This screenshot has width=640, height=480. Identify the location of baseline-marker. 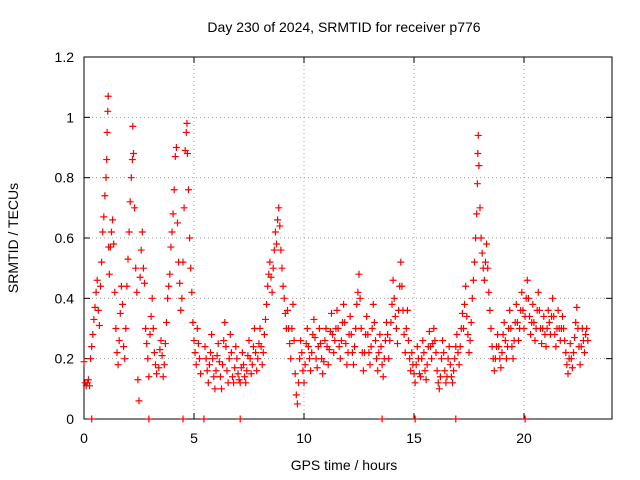
(240, 419).